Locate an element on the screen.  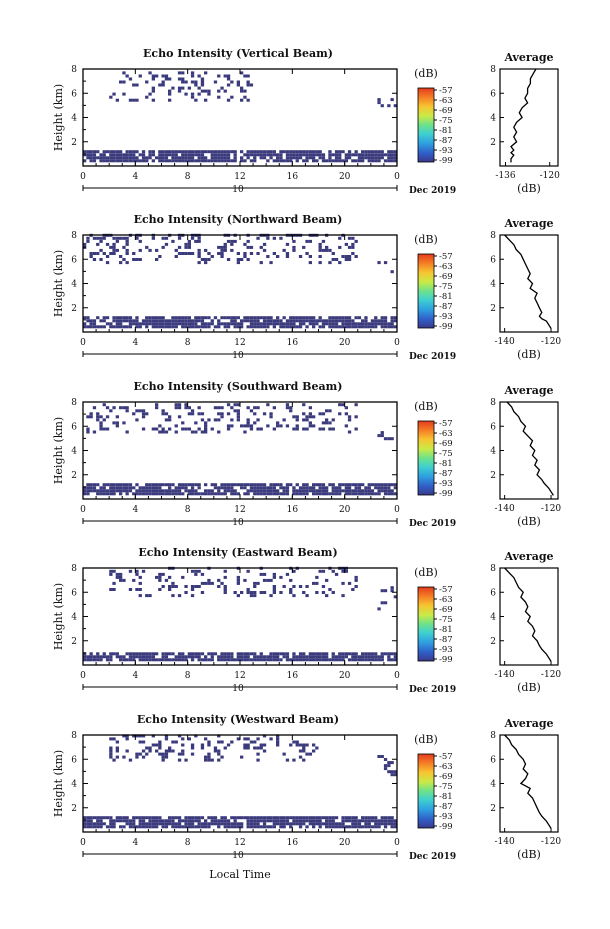
colorbar is located at coordinates (426, 791).